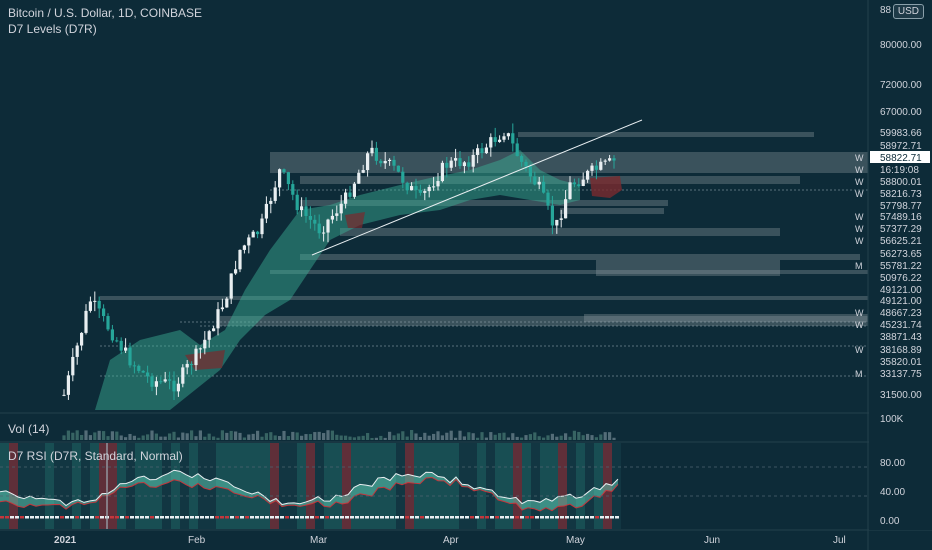 Image resolution: width=932 pixels, height=550 pixels. I want to click on symbol-title: Bitcoin / U.S. Dollar, 1D, COINBASE, so click(105, 13).